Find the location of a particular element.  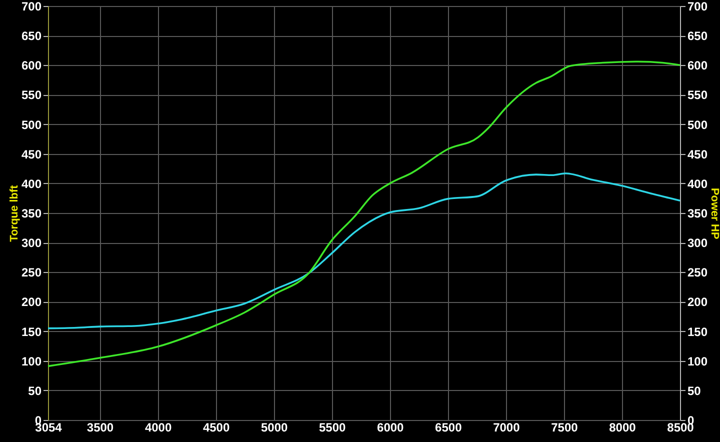

x-tick-label: 5000 is located at coordinates (274, 427).